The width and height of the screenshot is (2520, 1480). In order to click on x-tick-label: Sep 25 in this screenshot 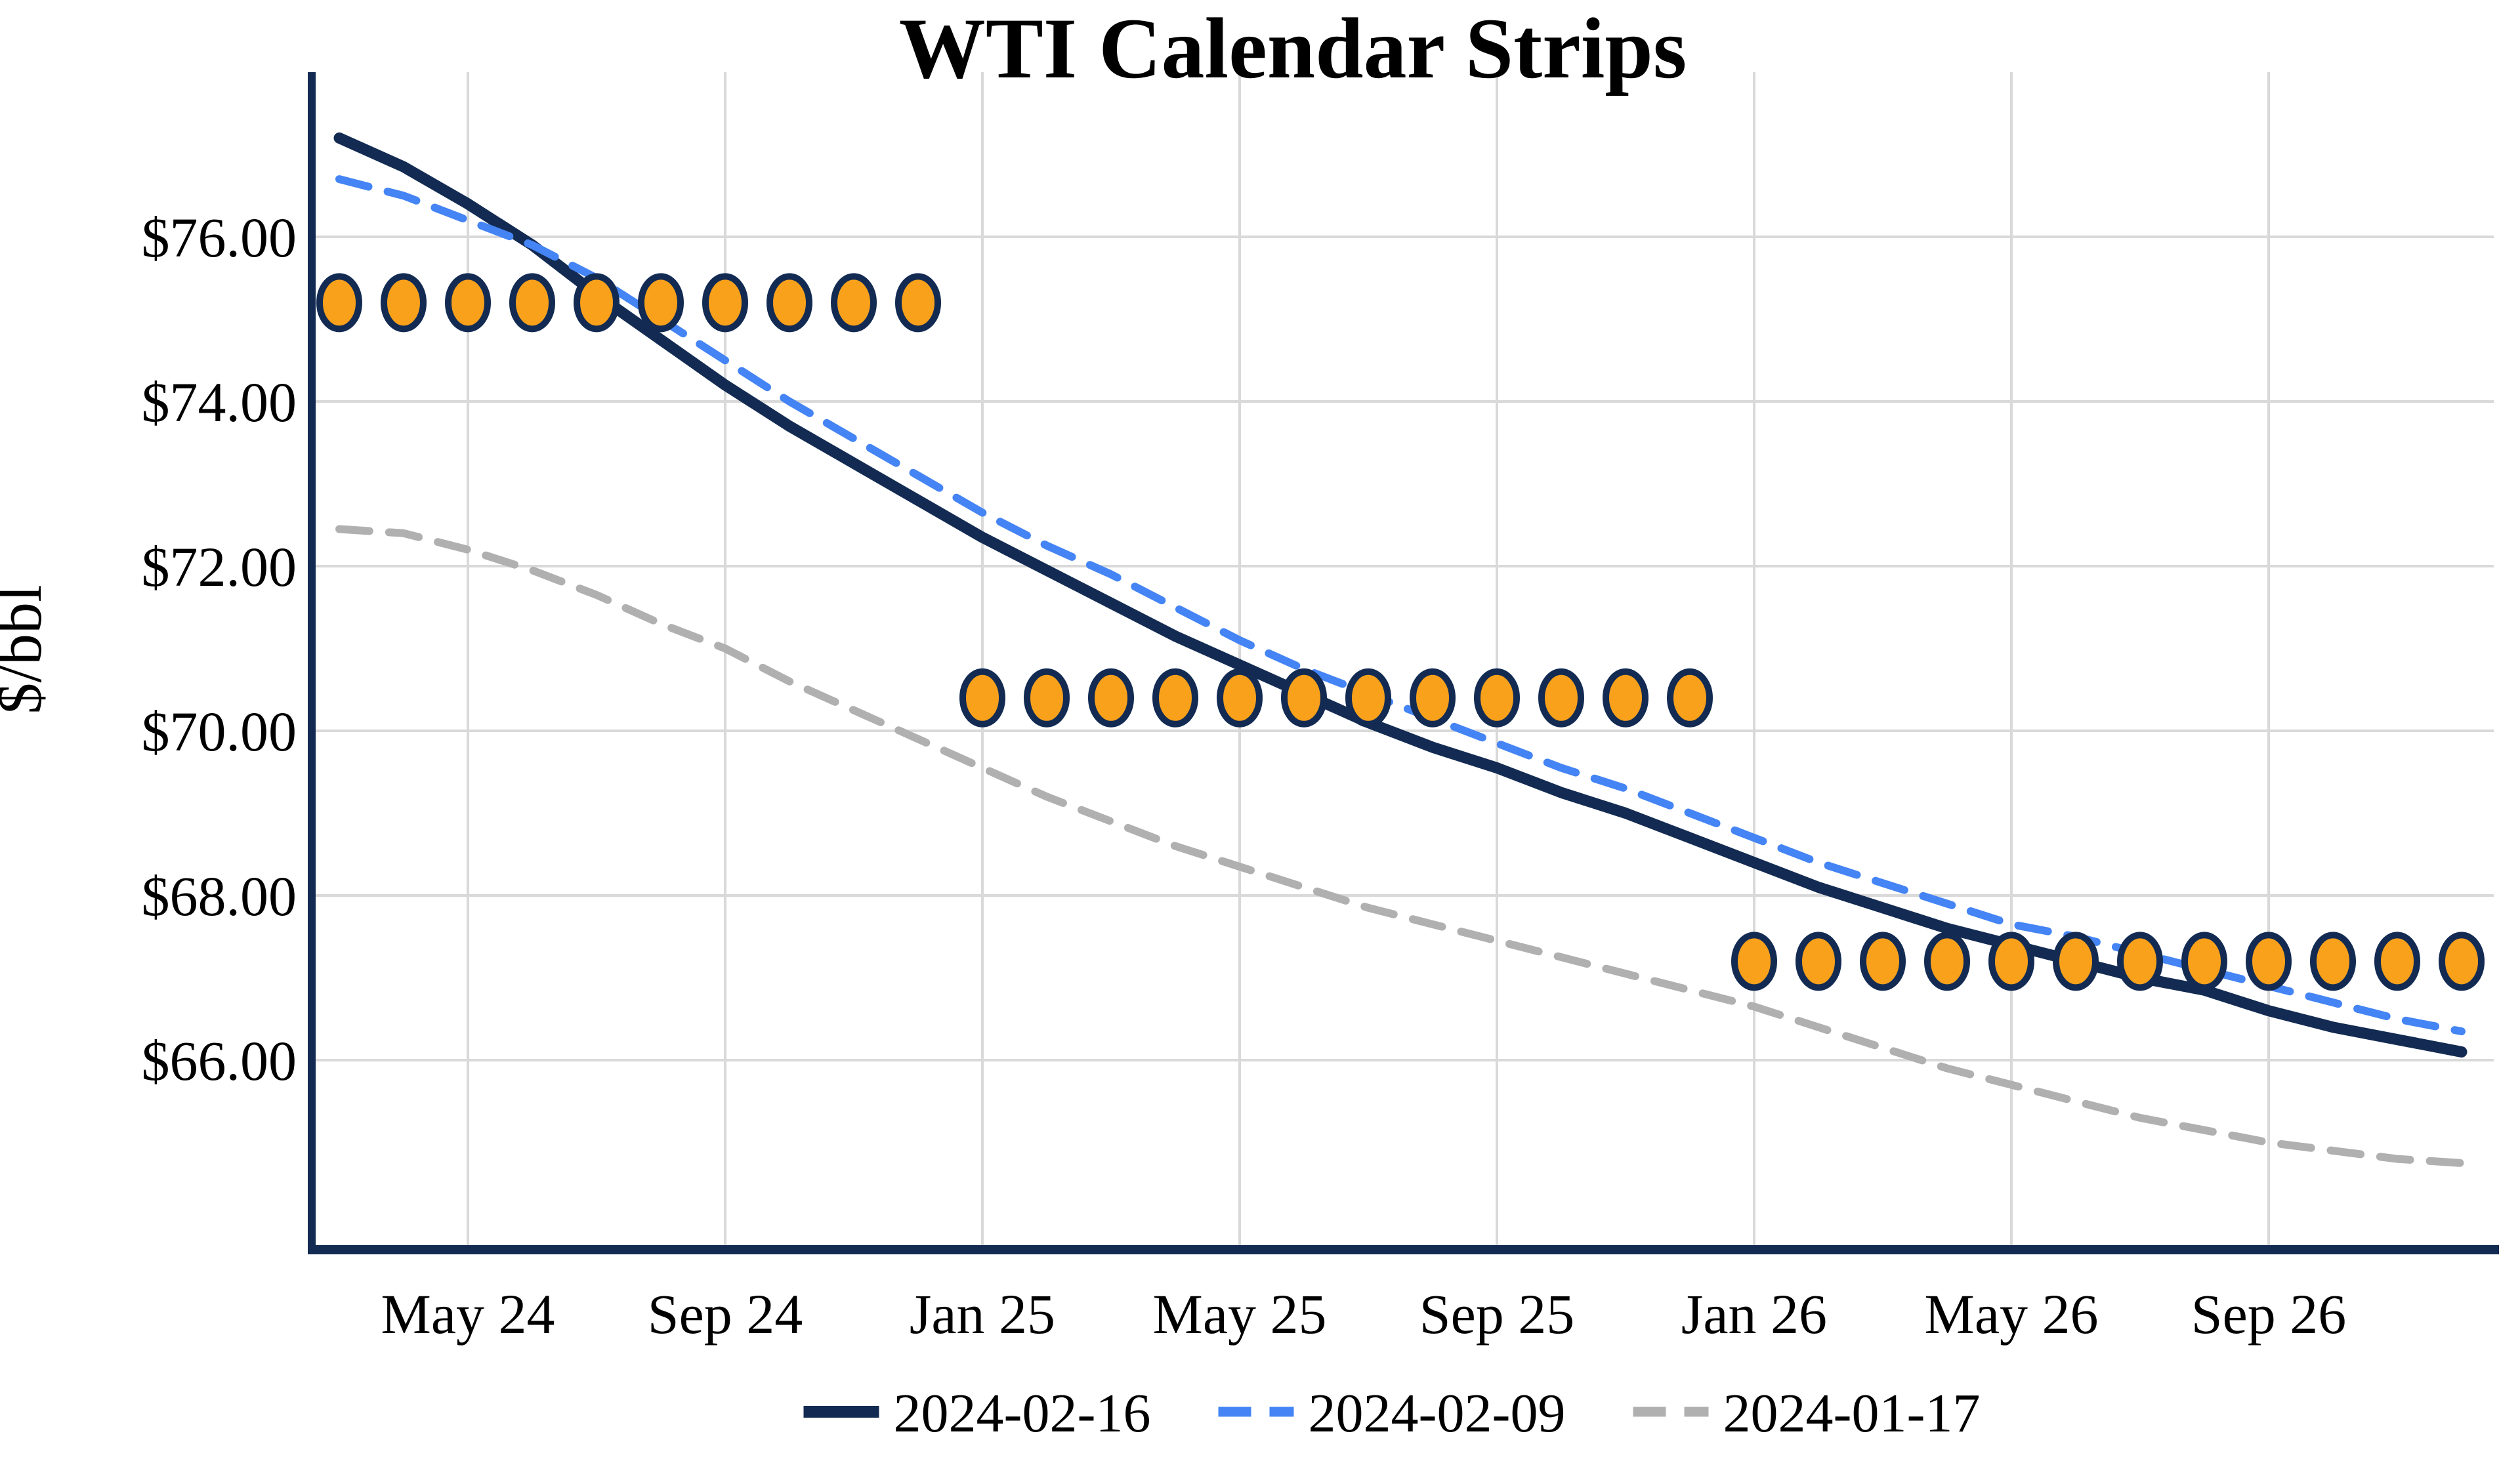, I will do `click(1497, 1314)`.